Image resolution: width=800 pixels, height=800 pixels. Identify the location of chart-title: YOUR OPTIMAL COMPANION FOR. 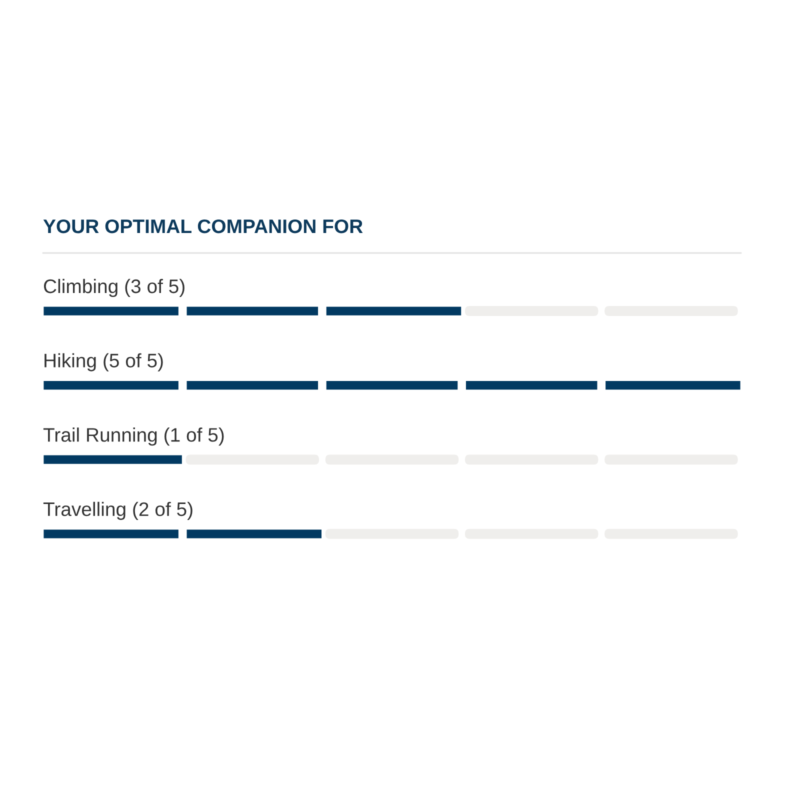
(203, 226).